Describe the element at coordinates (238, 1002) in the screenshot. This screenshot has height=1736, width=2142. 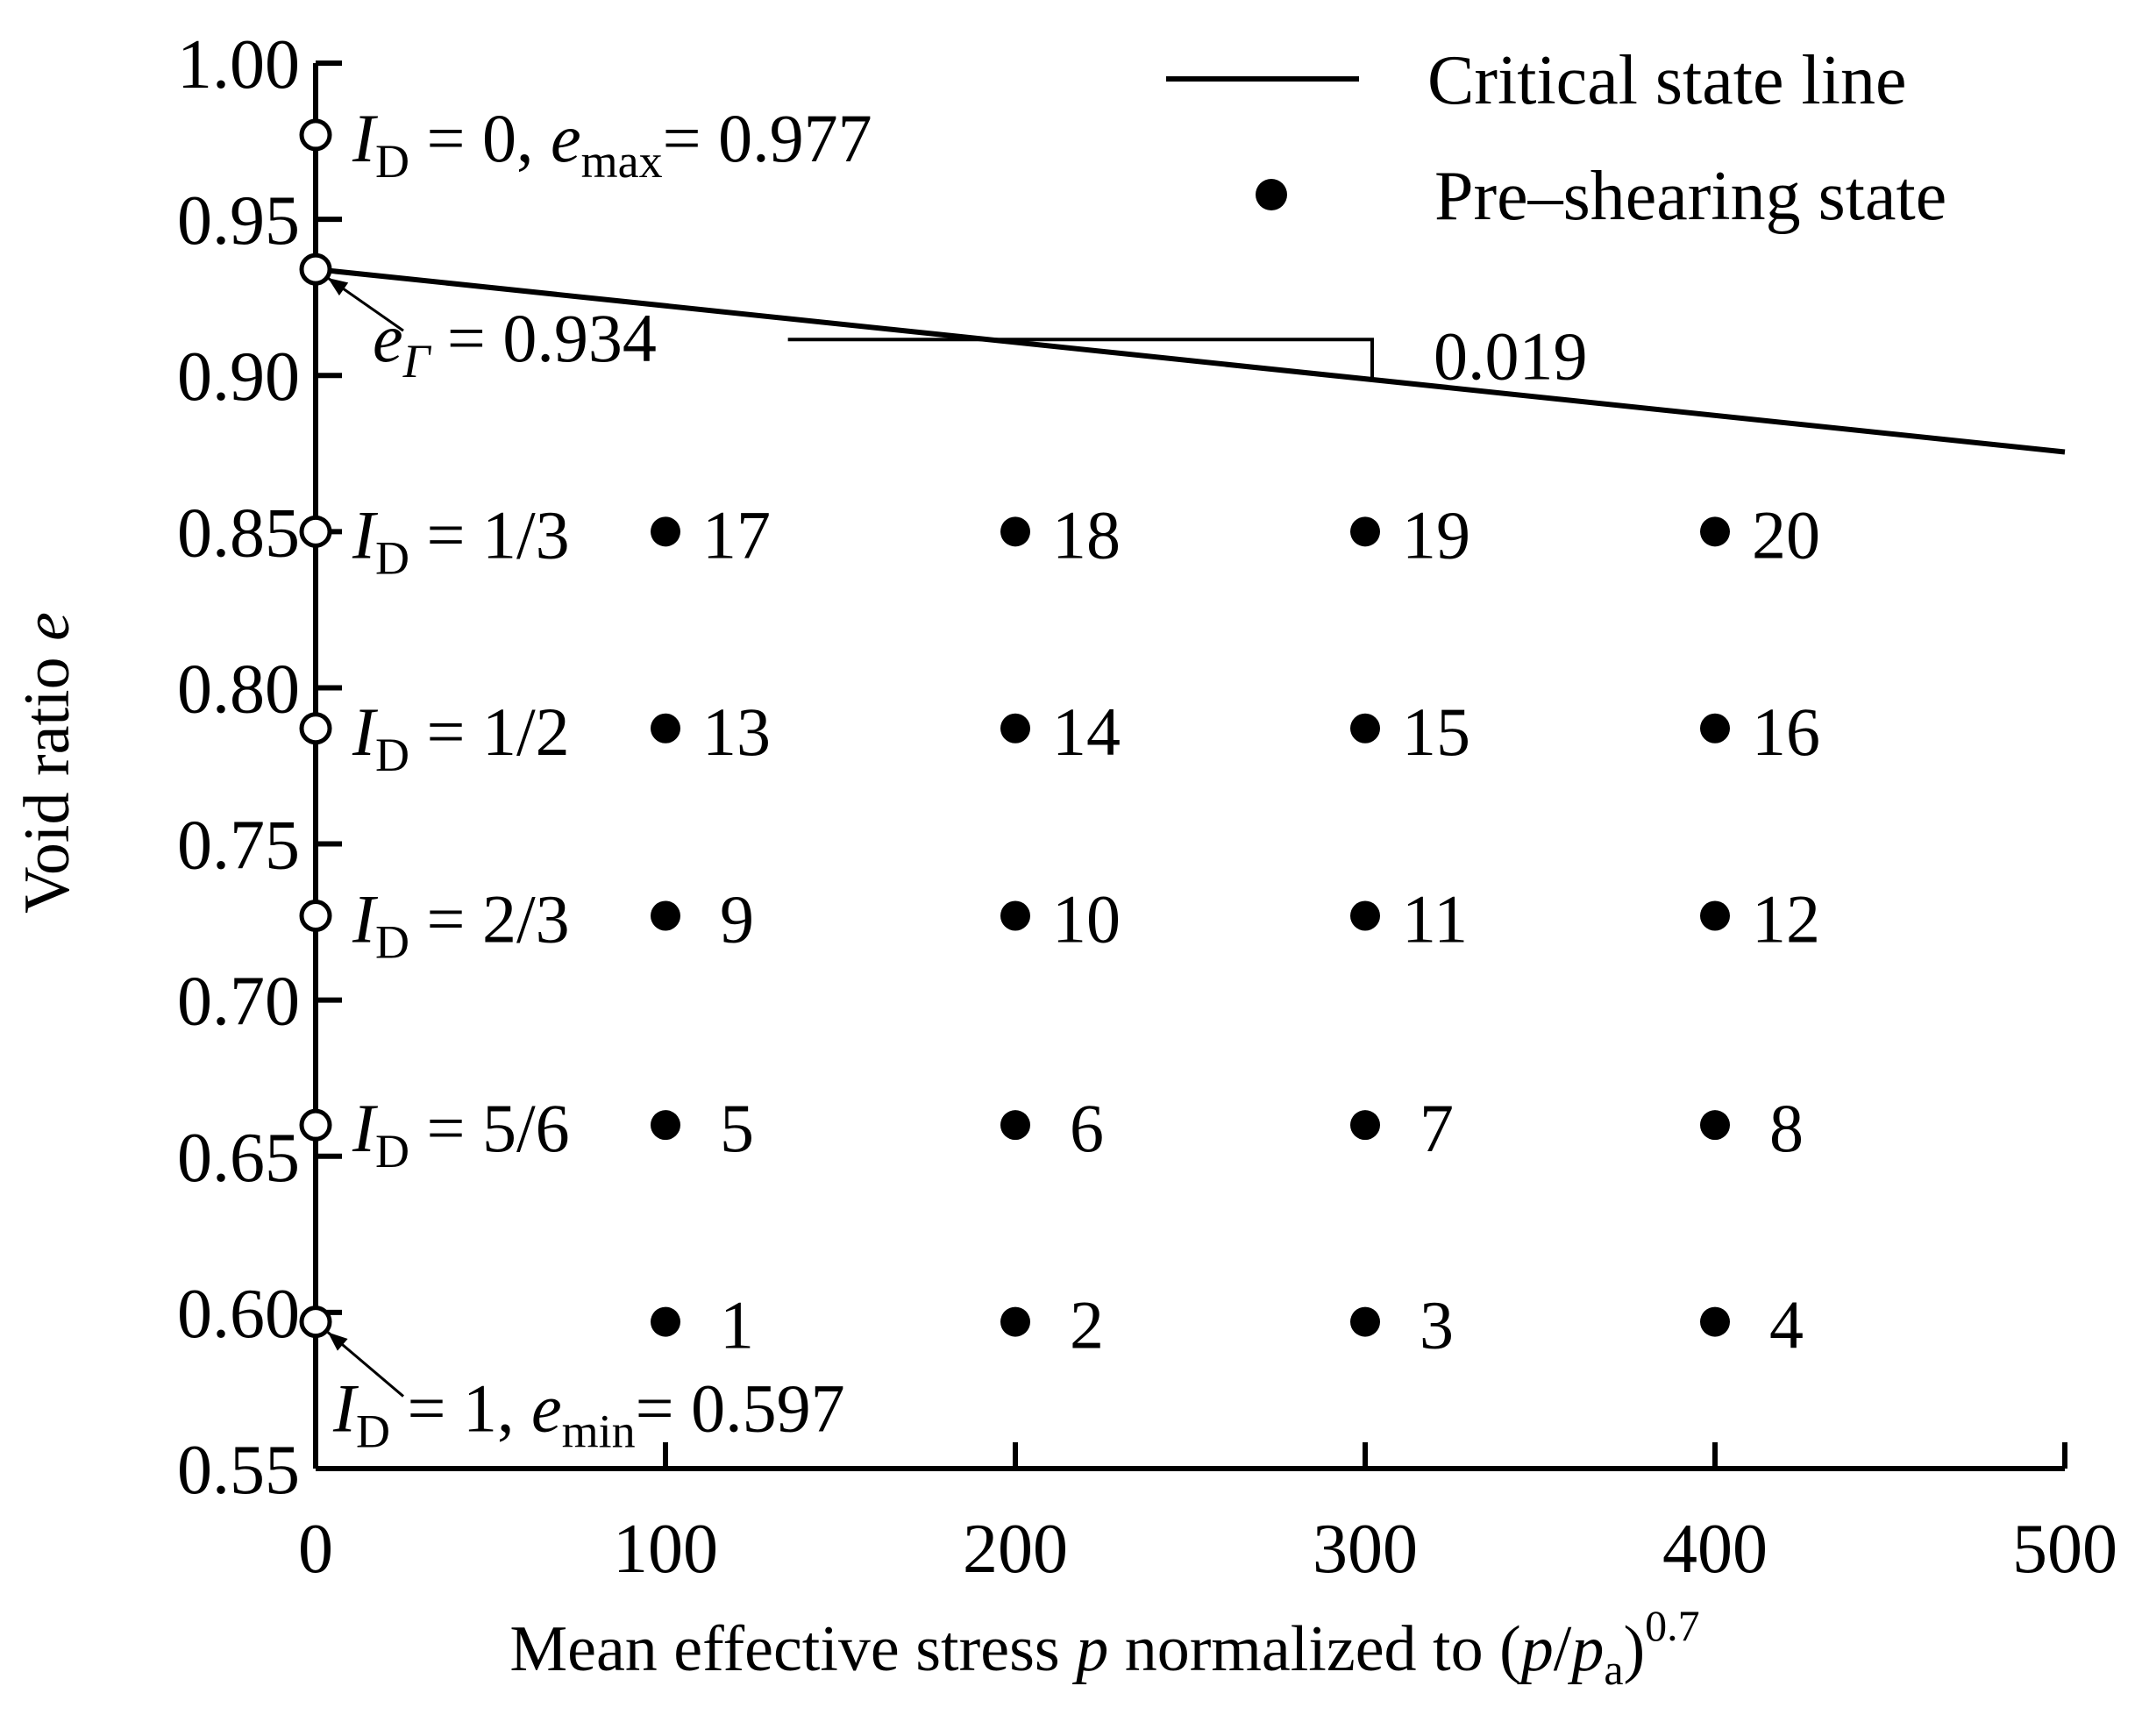
I see `y-tick-label: 0.70` at that location.